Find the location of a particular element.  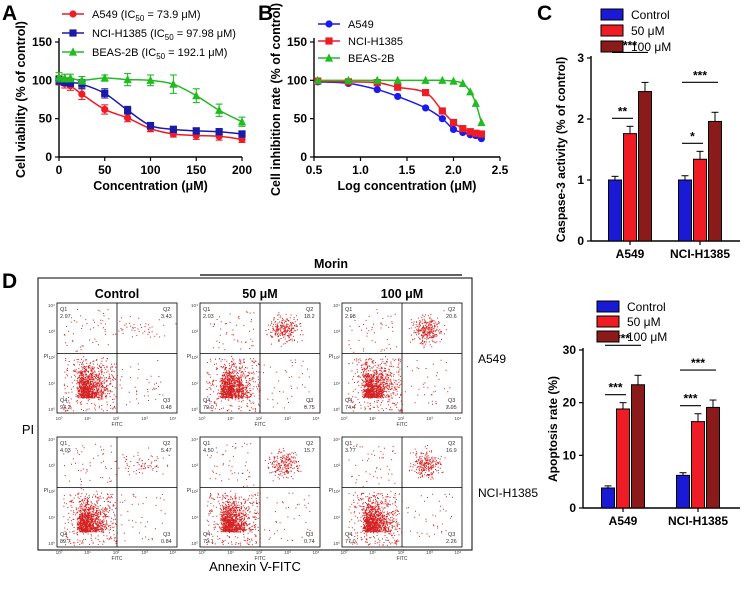

quadrant-value-q4: 77.0 is located at coordinates (350, 542).